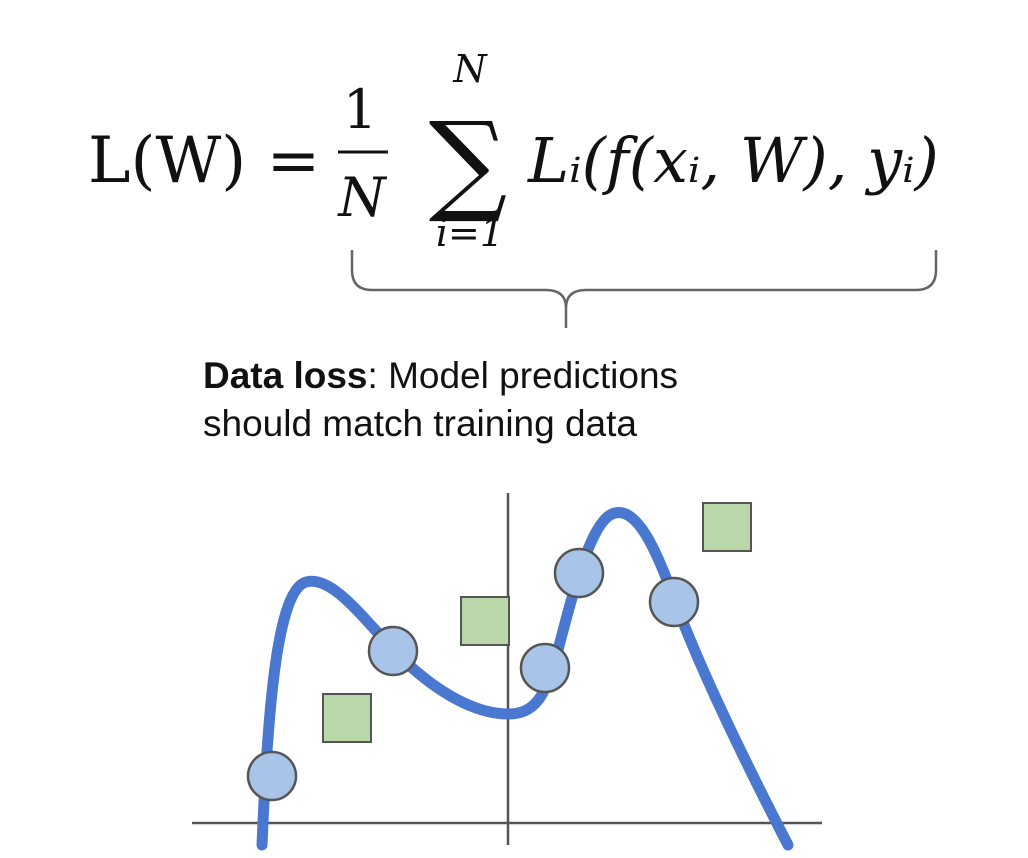 The height and width of the screenshot is (858, 1028). I want to click on fraction-denominator: N, so click(361, 197).